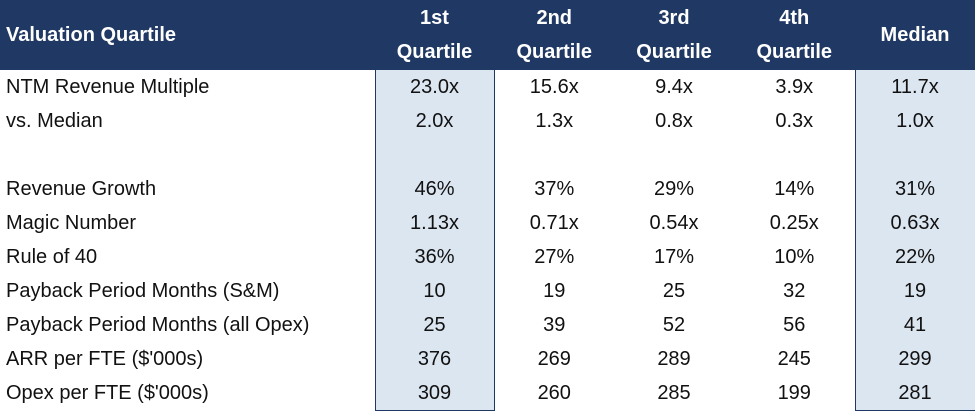 Image resolution: width=975 pixels, height=411 pixels. Describe the element at coordinates (107, 392) in the screenshot. I see `row-label: Opex per FTE ($'000s)` at that location.